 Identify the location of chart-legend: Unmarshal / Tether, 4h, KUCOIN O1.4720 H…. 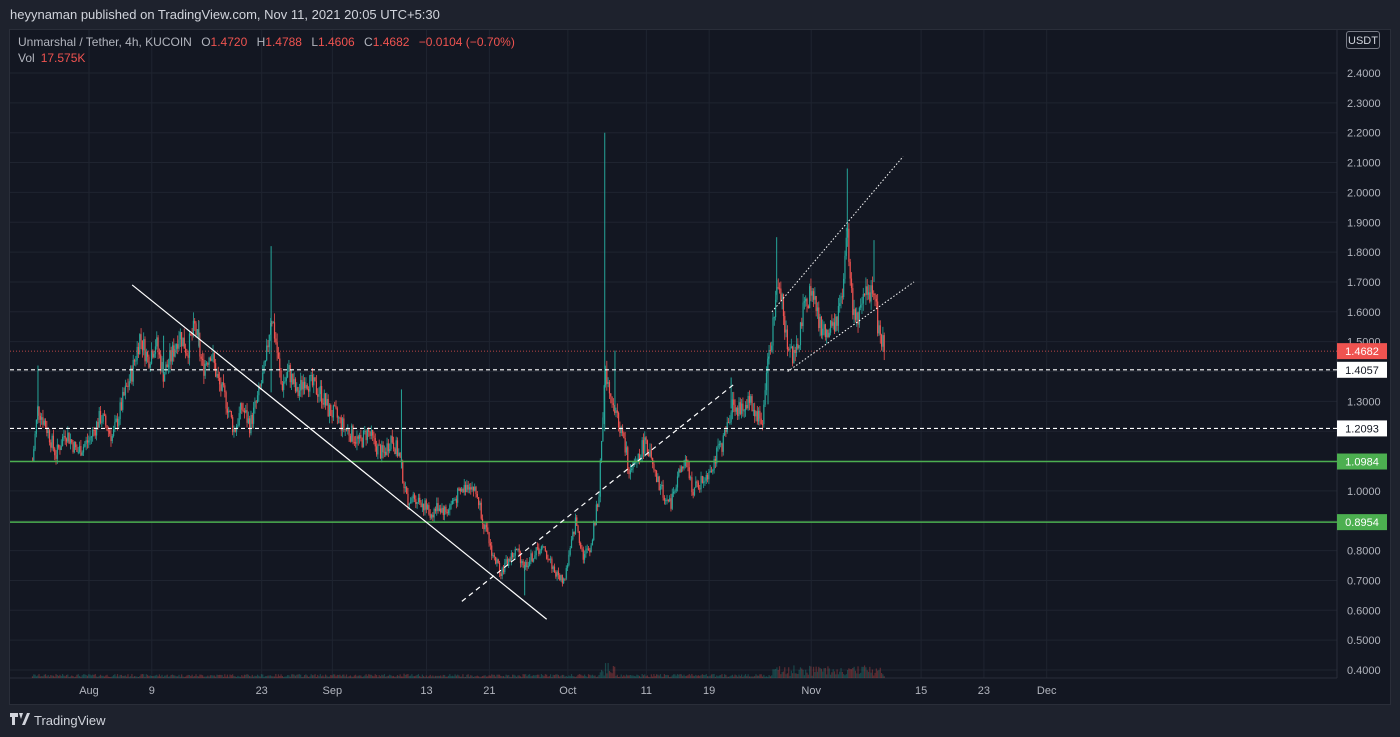
(266, 50).